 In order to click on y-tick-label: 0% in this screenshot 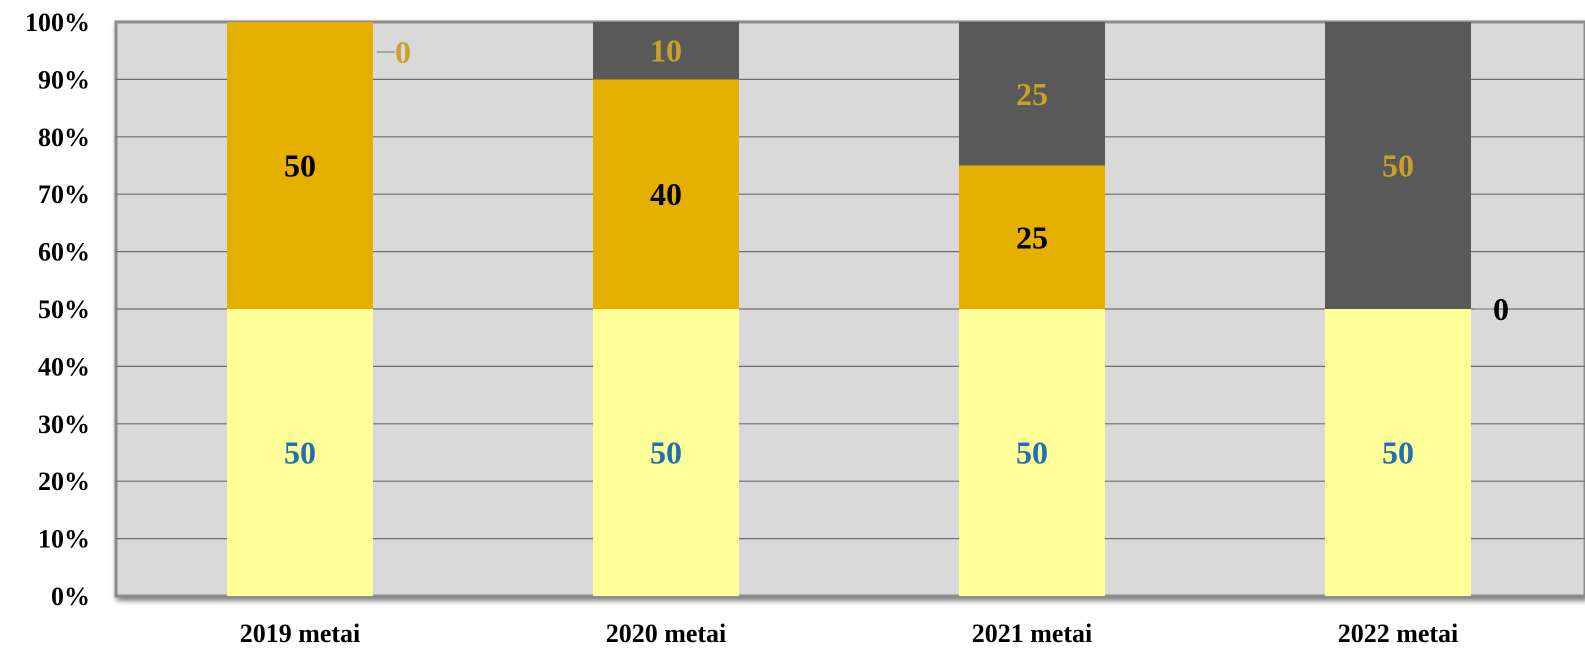, I will do `click(70, 596)`.